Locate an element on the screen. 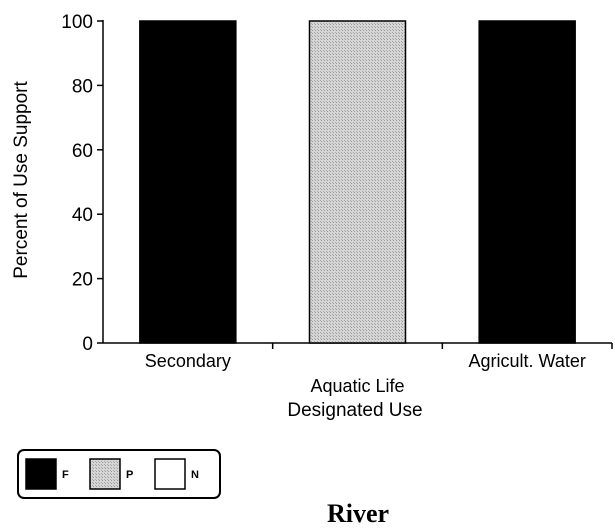  y-tick-label: 60 is located at coordinates (82, 151).